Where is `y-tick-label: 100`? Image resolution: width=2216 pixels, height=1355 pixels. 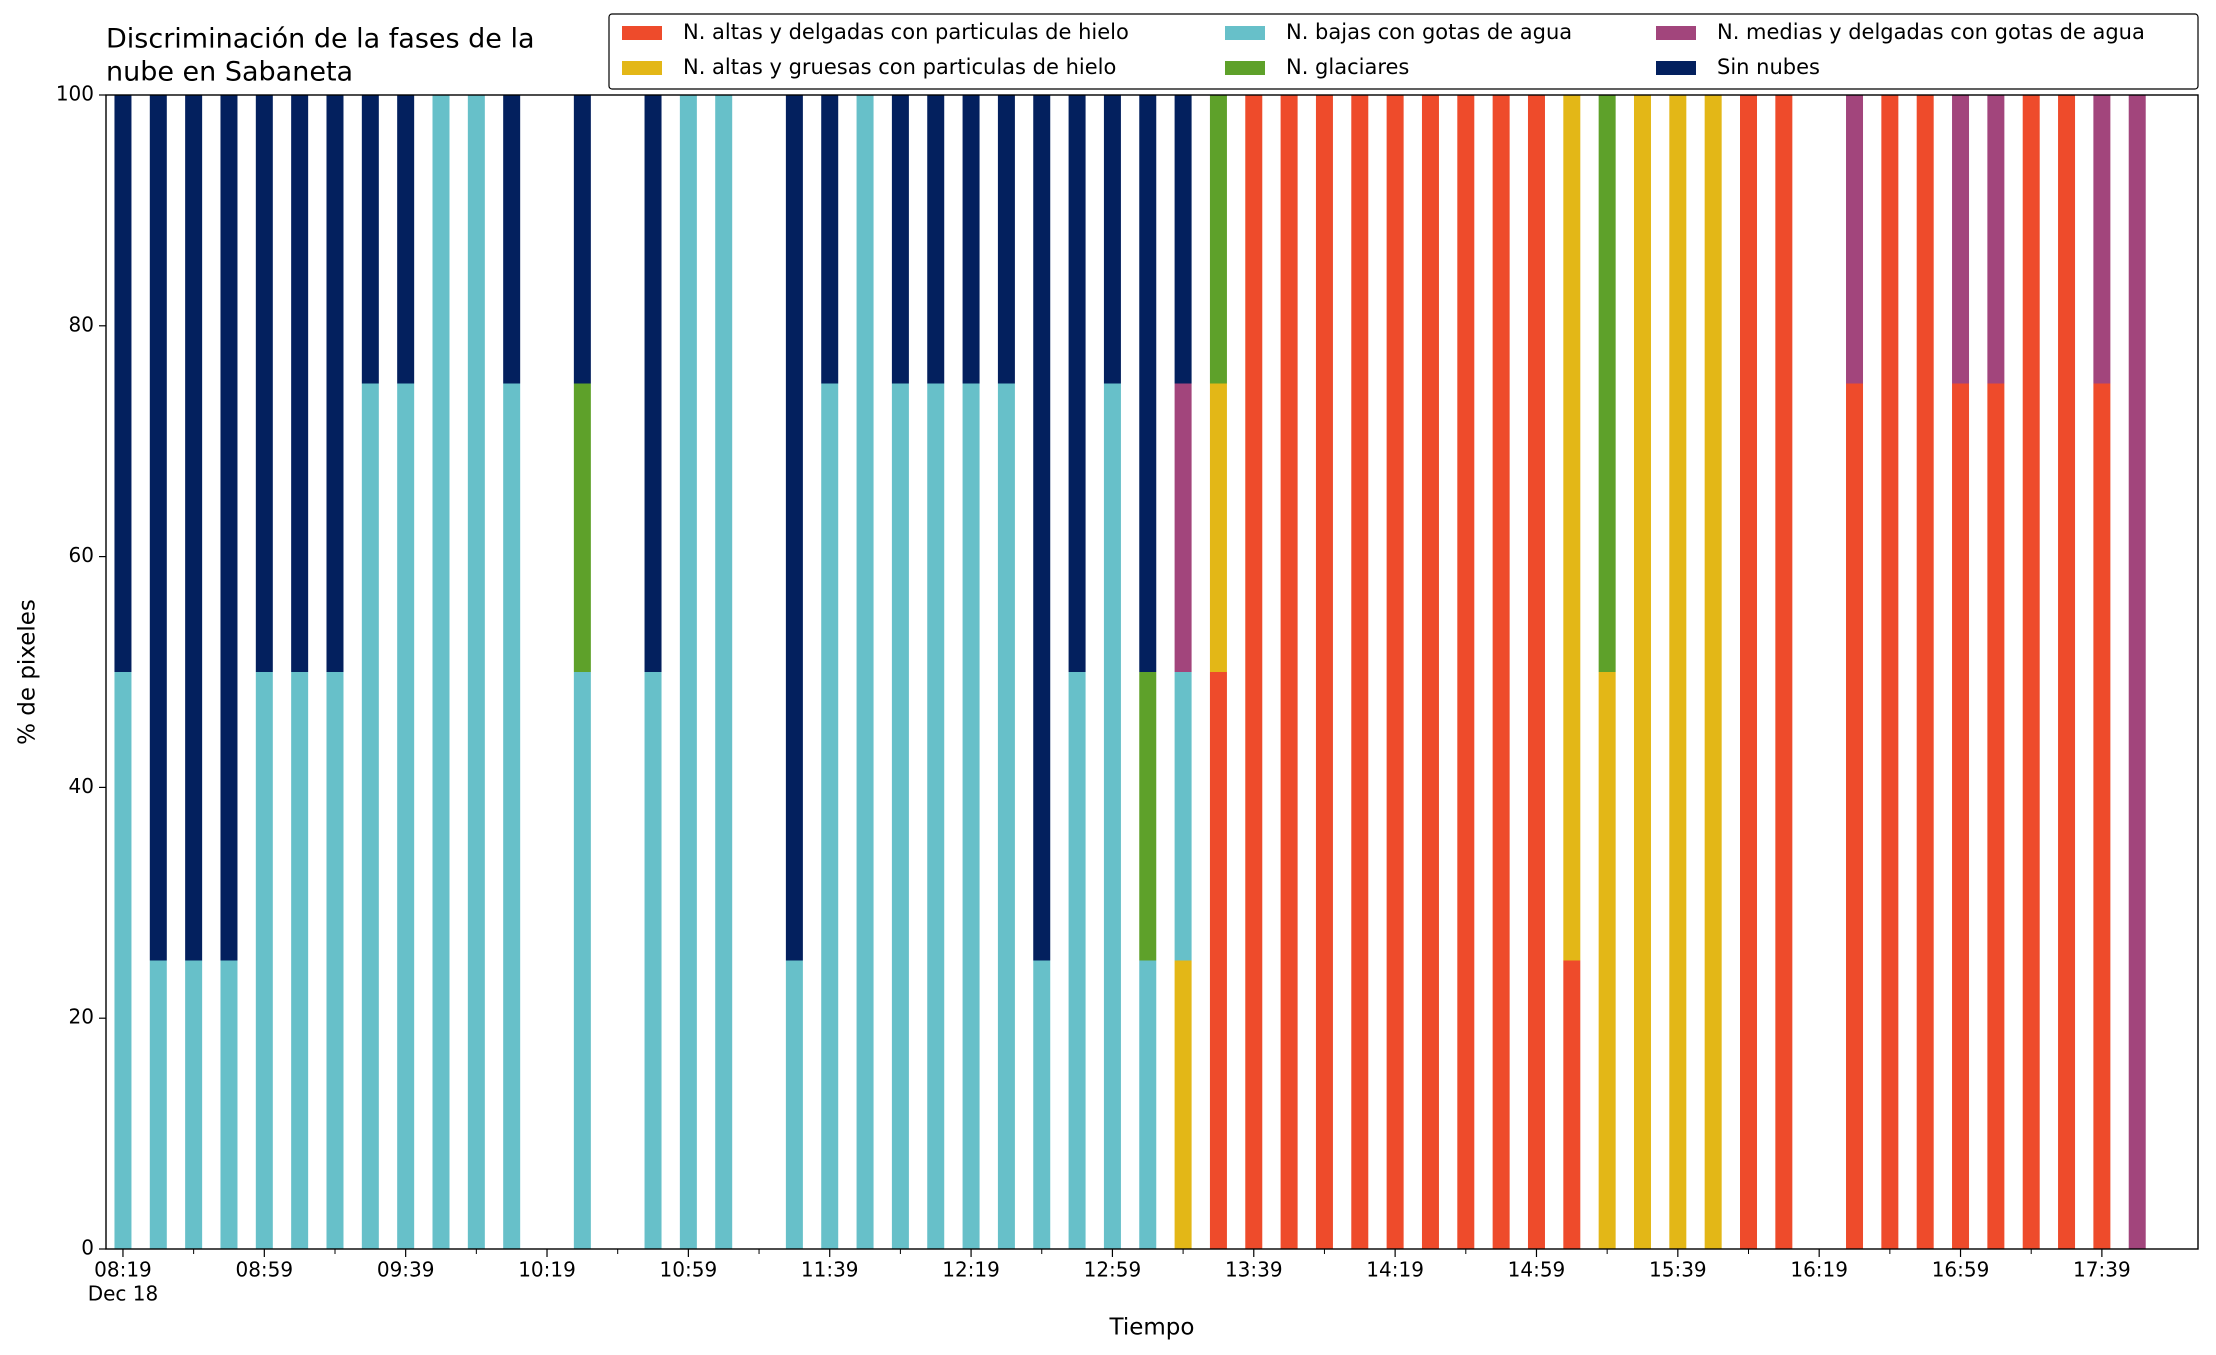
y-tick-label: 100 is located at coordinates (75, 94).